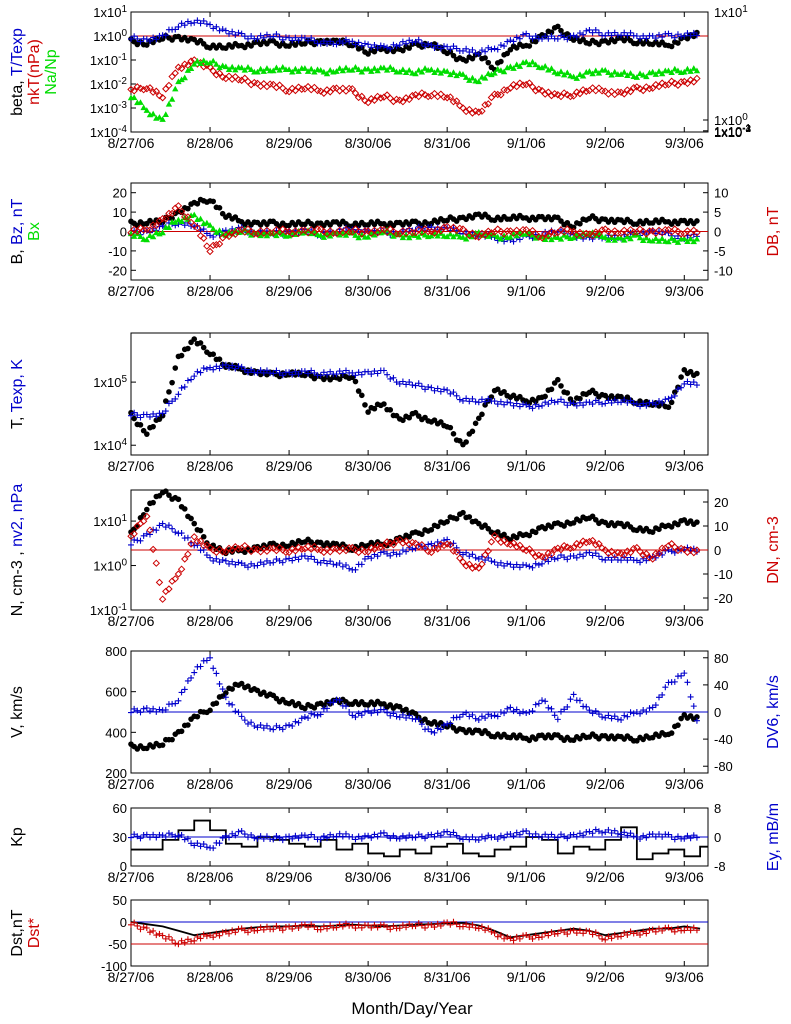  Describe the element at coordinates (210, 877) in the screenshot. I see `x-tick-label: 8/28/06` at that location.